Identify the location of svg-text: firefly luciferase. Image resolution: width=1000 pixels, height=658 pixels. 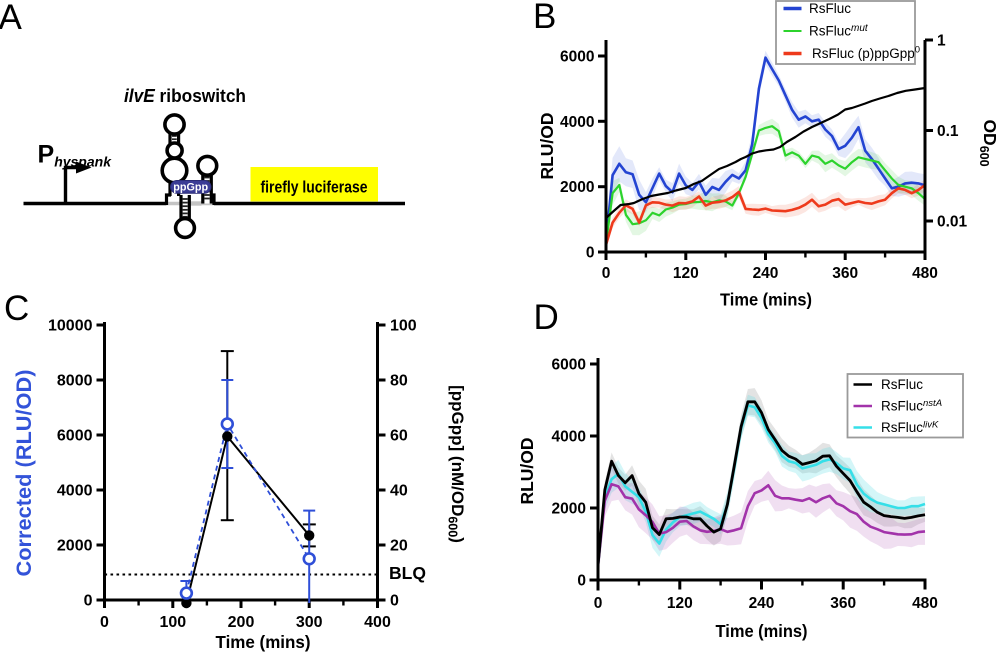
(314, 188).